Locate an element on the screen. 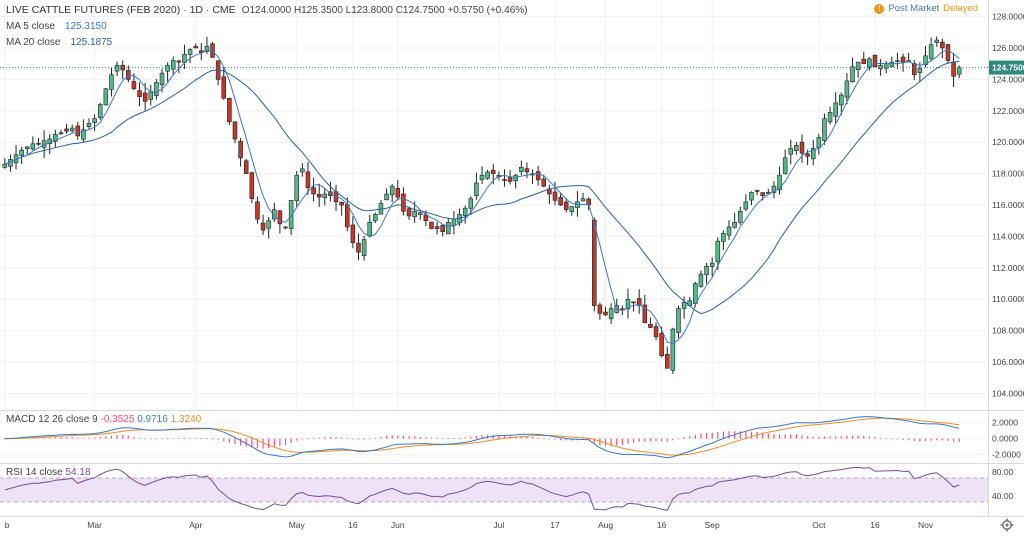 The image size is (1024, 538). macd-line-value: 0.9716 is located at coordinates (152, 419).